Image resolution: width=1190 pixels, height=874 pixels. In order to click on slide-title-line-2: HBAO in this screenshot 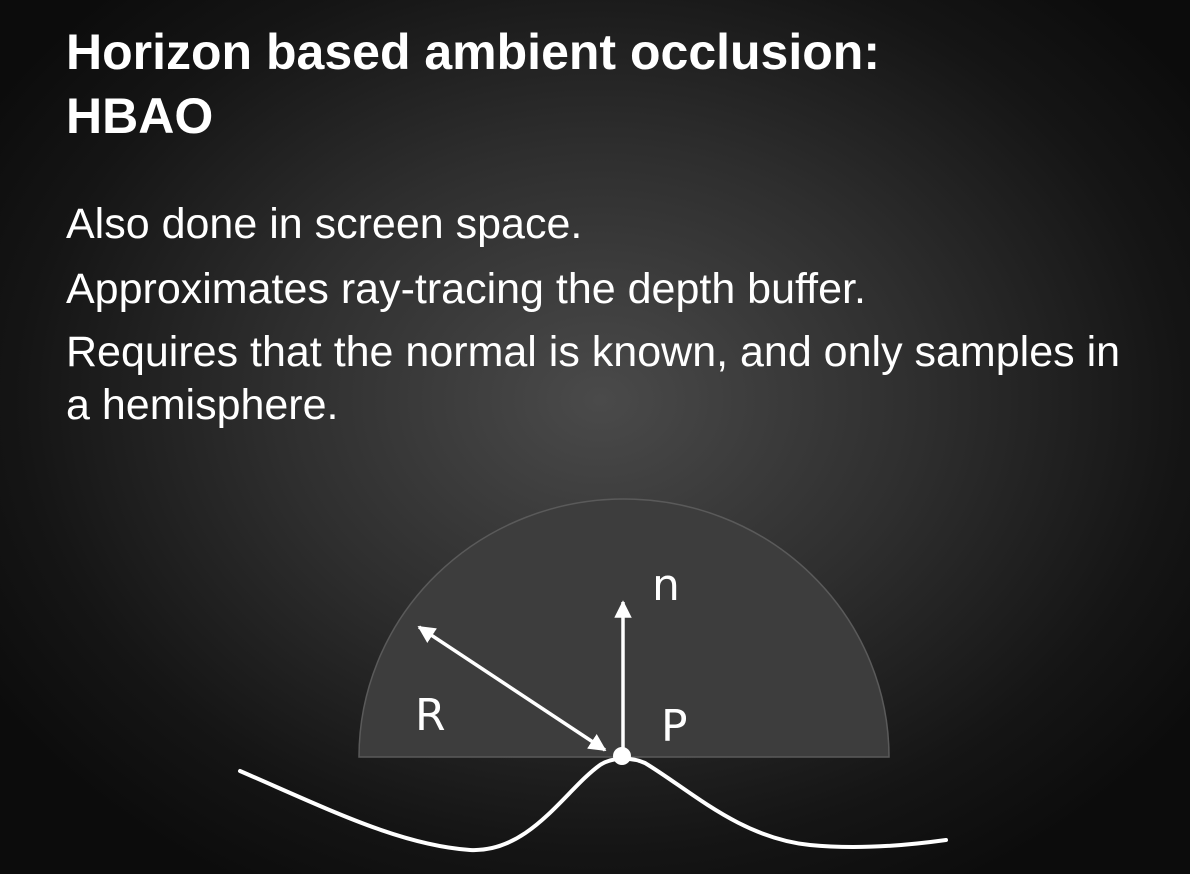, I will do `click(140, 116)`.